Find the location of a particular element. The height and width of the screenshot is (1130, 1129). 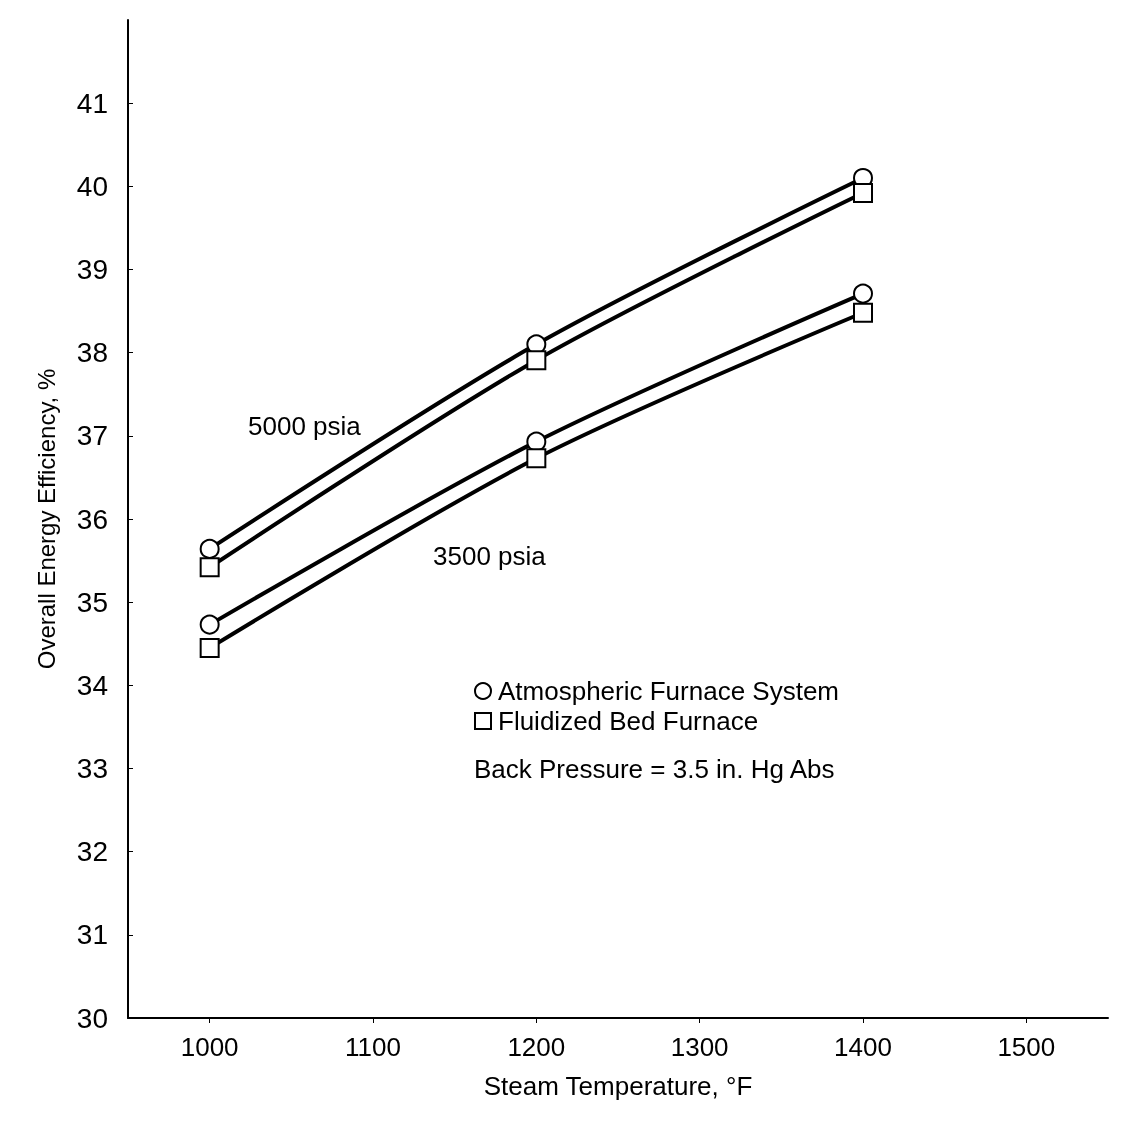

y-tick-label: 36 is located at coordinates (92, 519).